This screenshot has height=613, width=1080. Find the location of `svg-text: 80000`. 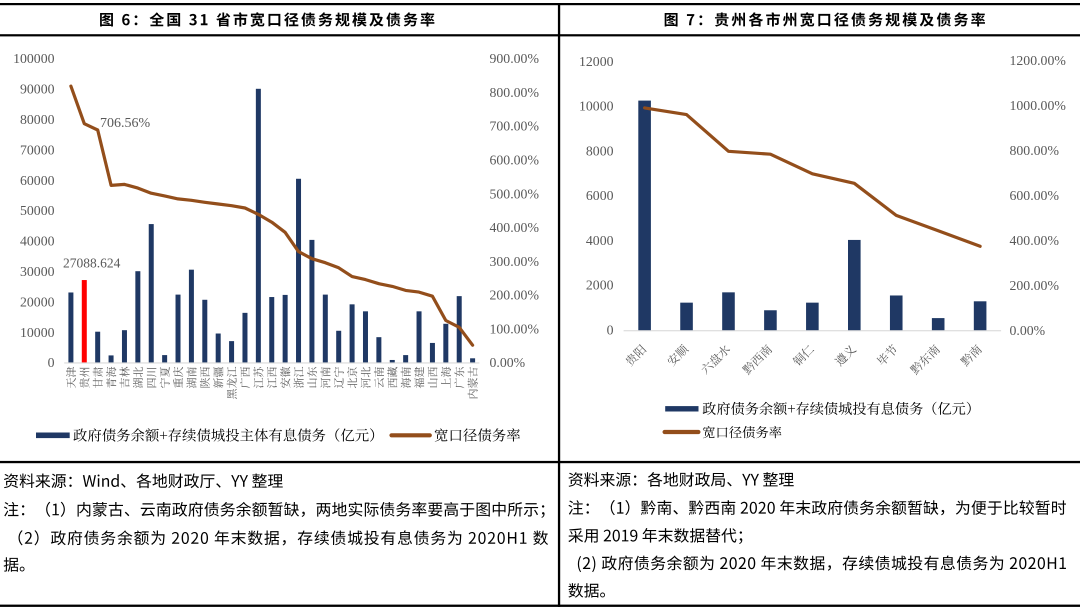

svg-text: 80000 is located at coordinates (37, 119).